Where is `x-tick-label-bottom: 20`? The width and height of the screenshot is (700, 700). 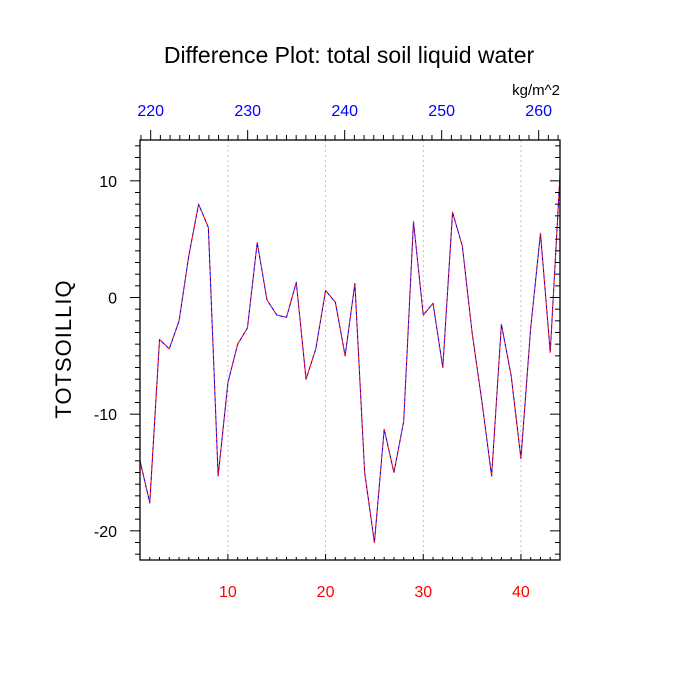 x-tick-label-bottom: 20 is located at coordinates (326, 592).